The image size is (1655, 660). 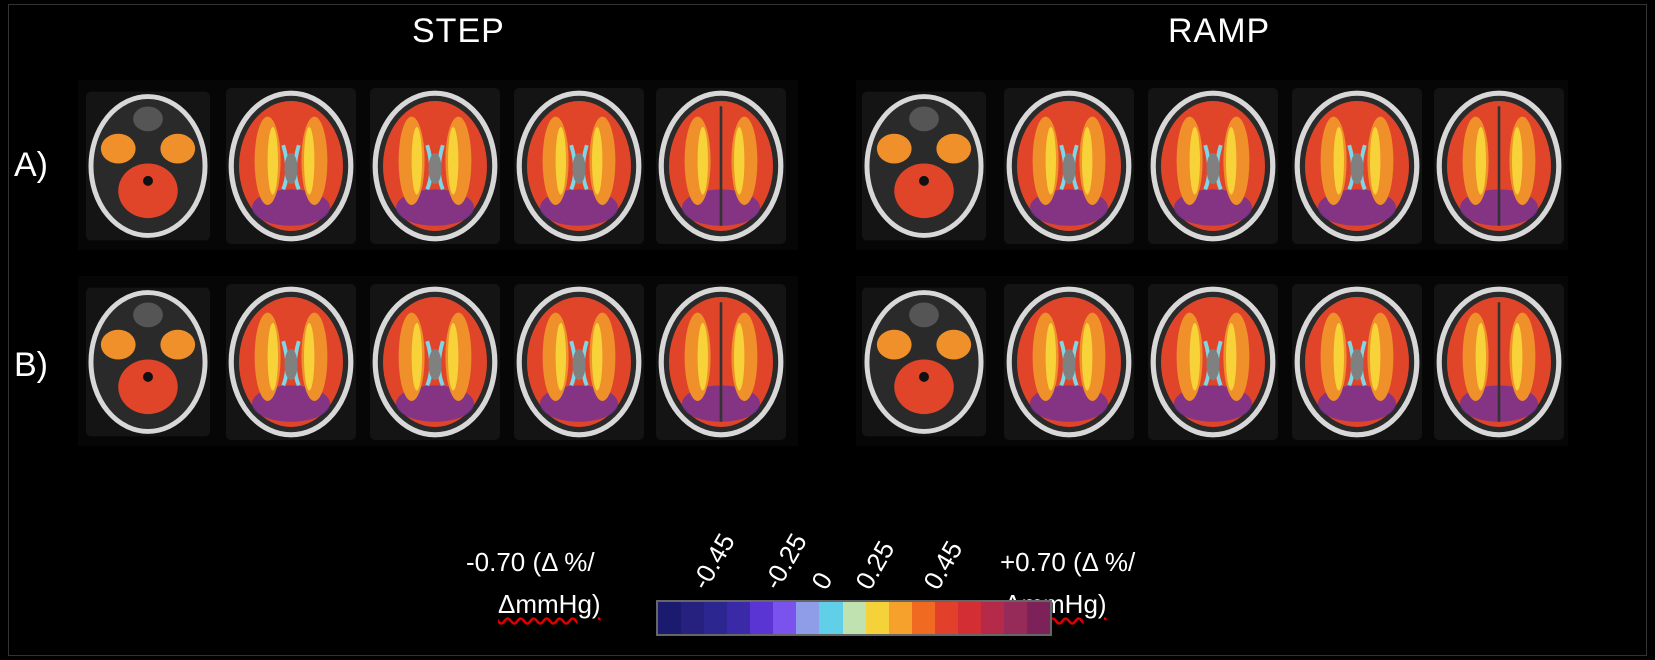 I want to click on colorbar-min-label-1: -0.70 (Δ %/, so click(x=530, y=562).